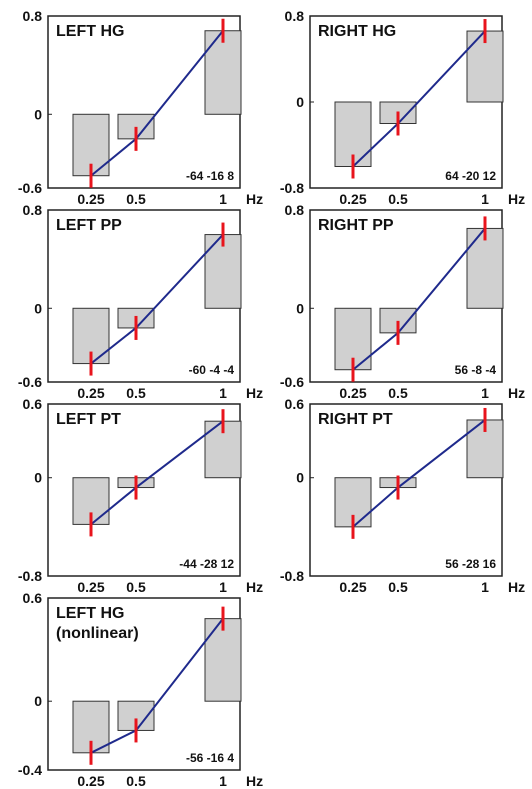 The height and width of the screenshot is (789, 532). What do you see at coordinates (88, 419) in the screenshot?
I see `panel-title: LEFT PT` at bounding box center [88, 419].